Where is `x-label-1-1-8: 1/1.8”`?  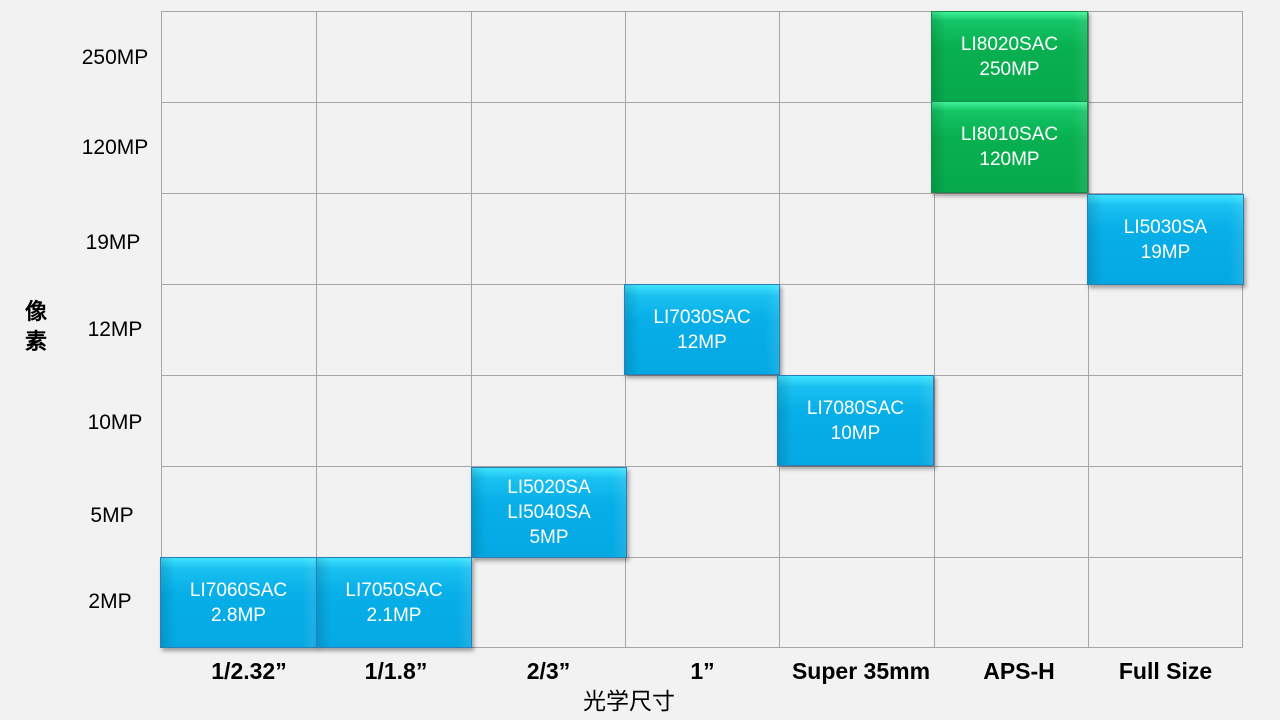 x-label-1-1-8: 1/1.8” is located at coordinates (396, 671).